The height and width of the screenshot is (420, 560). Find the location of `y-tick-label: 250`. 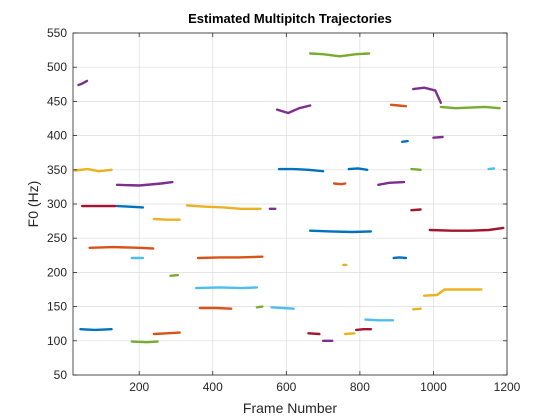

y-tick-label: 250 is located at coordinates (57, 238).